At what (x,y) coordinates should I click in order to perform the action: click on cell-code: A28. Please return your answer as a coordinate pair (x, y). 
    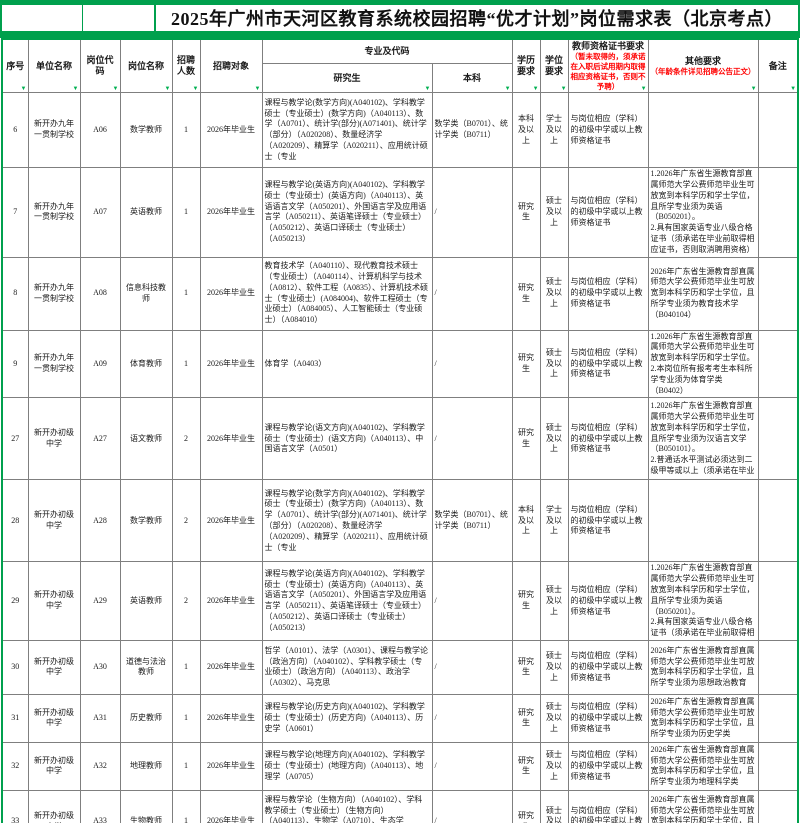
    Looking at the image, I should click on (100, 521).